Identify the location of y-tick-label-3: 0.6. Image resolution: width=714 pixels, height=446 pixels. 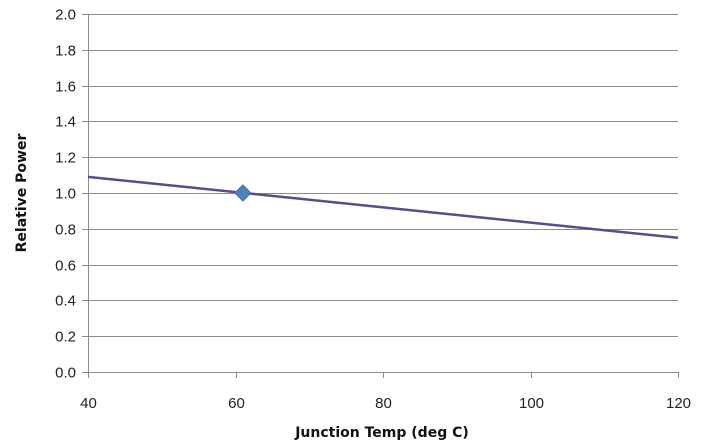
(65, 266).